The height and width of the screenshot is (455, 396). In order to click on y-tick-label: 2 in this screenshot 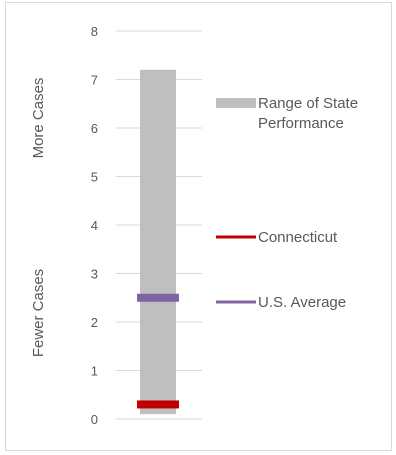, I will do `click(94, 322)`.